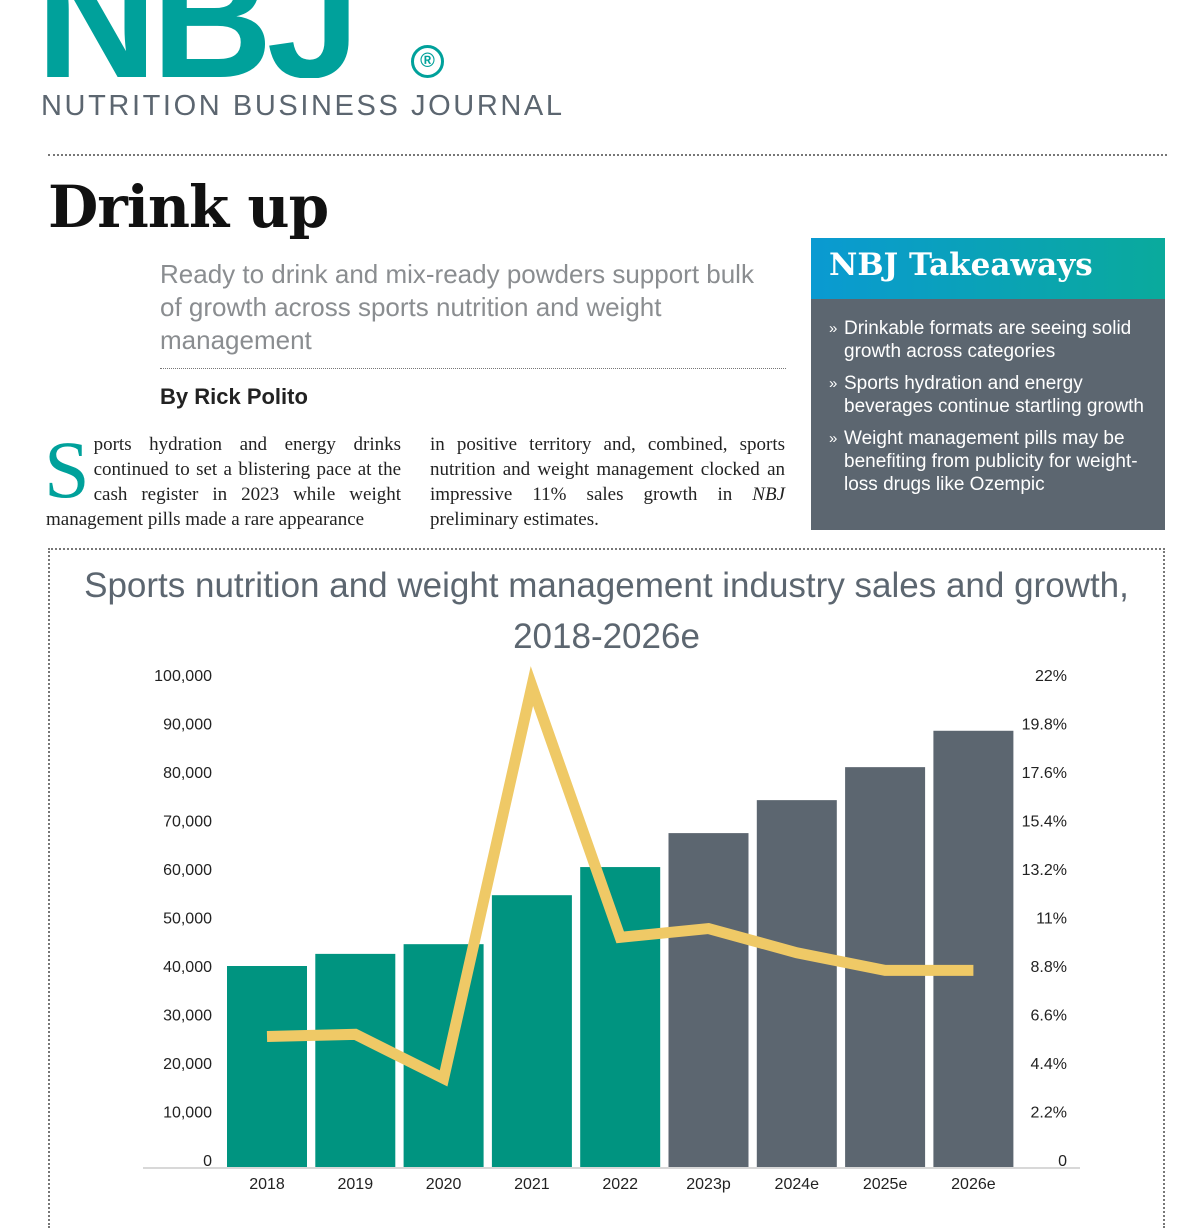 The width and height of the screenshot is (1200, 1228). I want to click on x-axis-tick: 2023p, so click(708, 1184).